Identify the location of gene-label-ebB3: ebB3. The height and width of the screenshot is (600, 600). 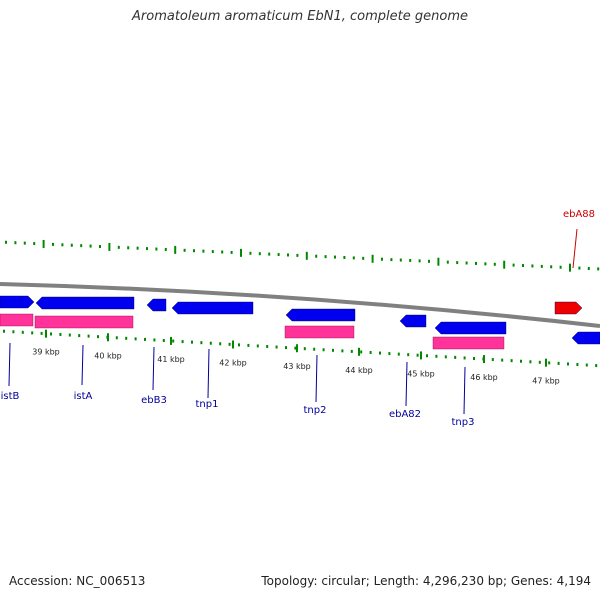
(154, 400).